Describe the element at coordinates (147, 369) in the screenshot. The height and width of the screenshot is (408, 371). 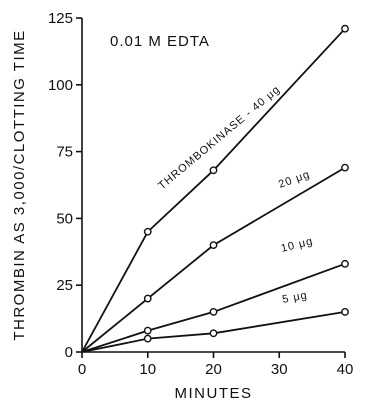
I see `x-tick-label: 10` at that location.